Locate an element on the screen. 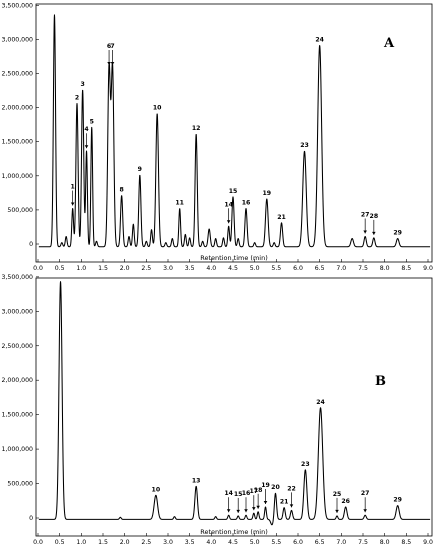 This screenshot has height=555, width=436. peak-label-b-13: 13 is located at coordinates (196, 480).